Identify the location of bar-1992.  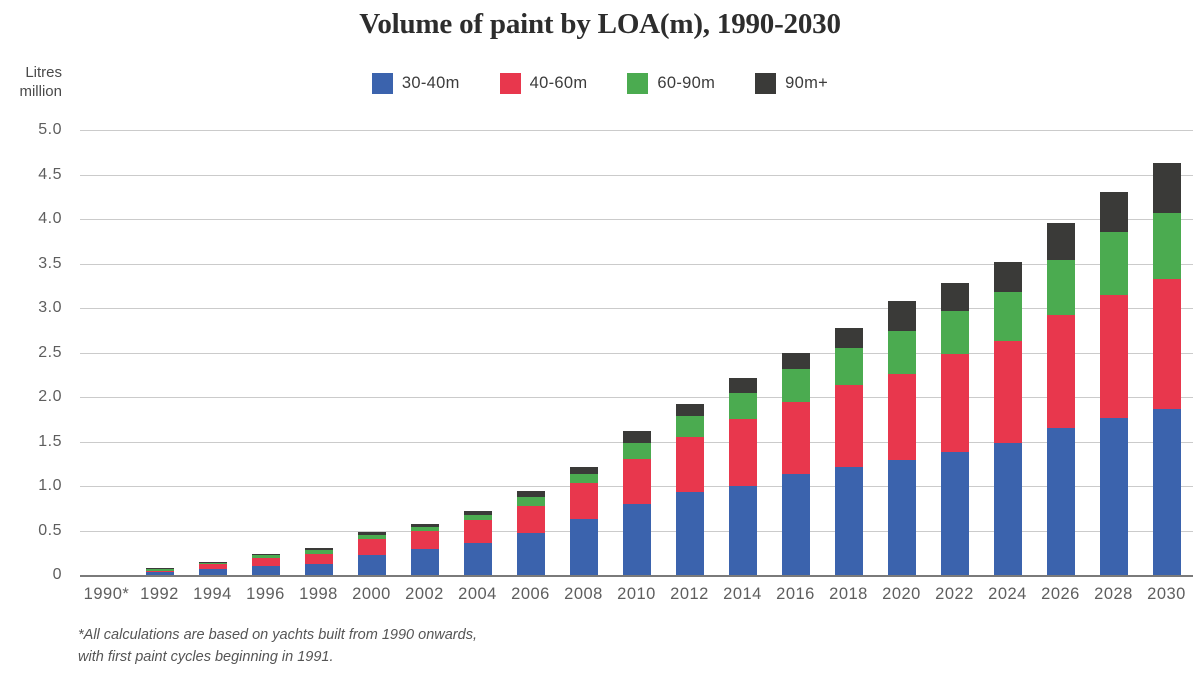
(159, 352).